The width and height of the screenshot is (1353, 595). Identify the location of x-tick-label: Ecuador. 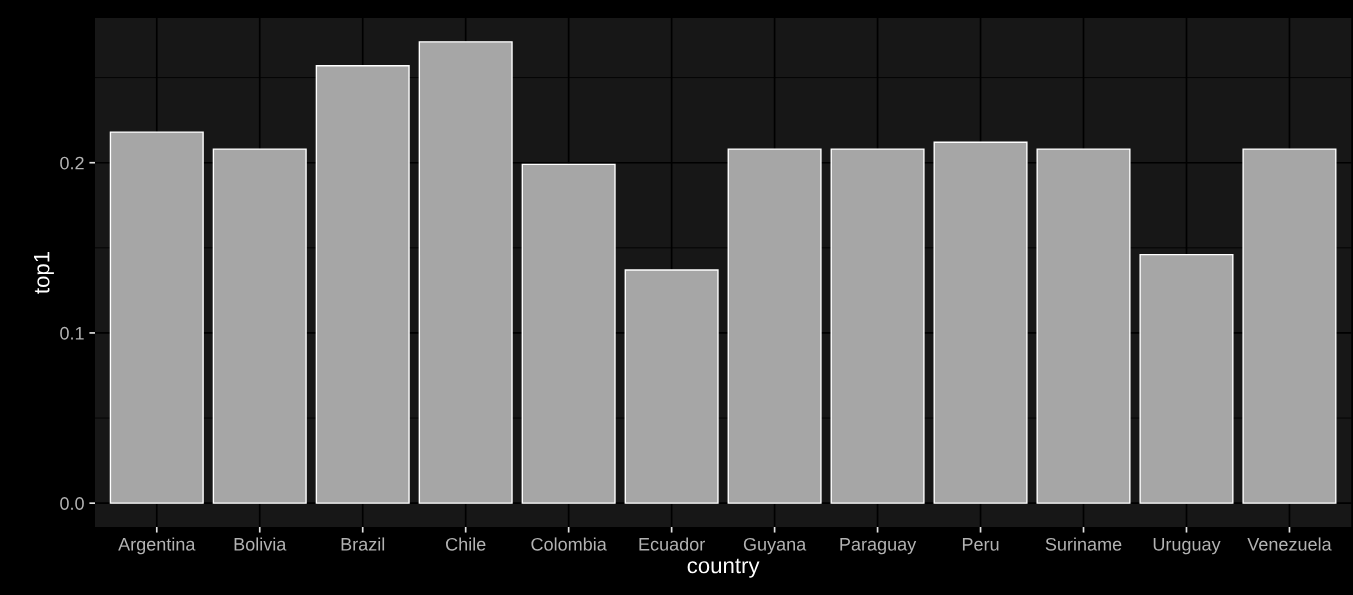
(672, 544).